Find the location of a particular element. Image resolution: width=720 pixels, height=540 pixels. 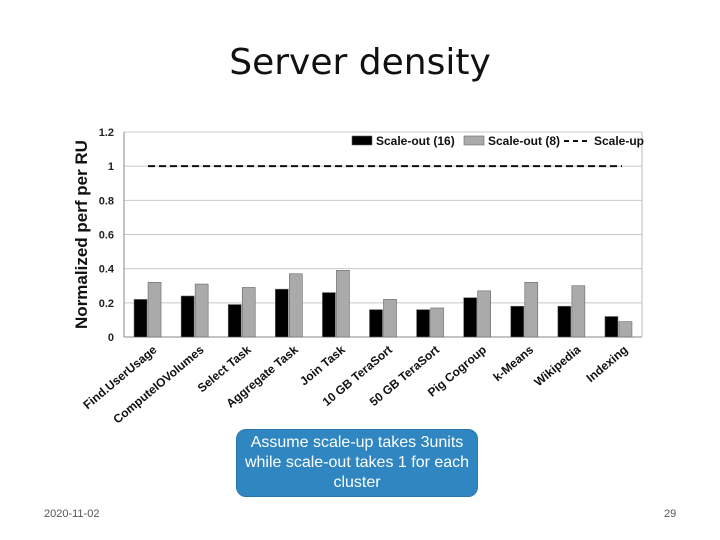

legend-label: Scale-out (8) is located at coordinates (524, 141).